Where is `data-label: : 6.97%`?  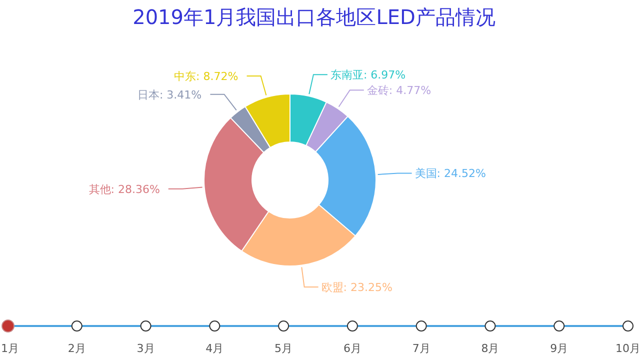
data-label: : 6.97% is located at coordinates (384, 75).